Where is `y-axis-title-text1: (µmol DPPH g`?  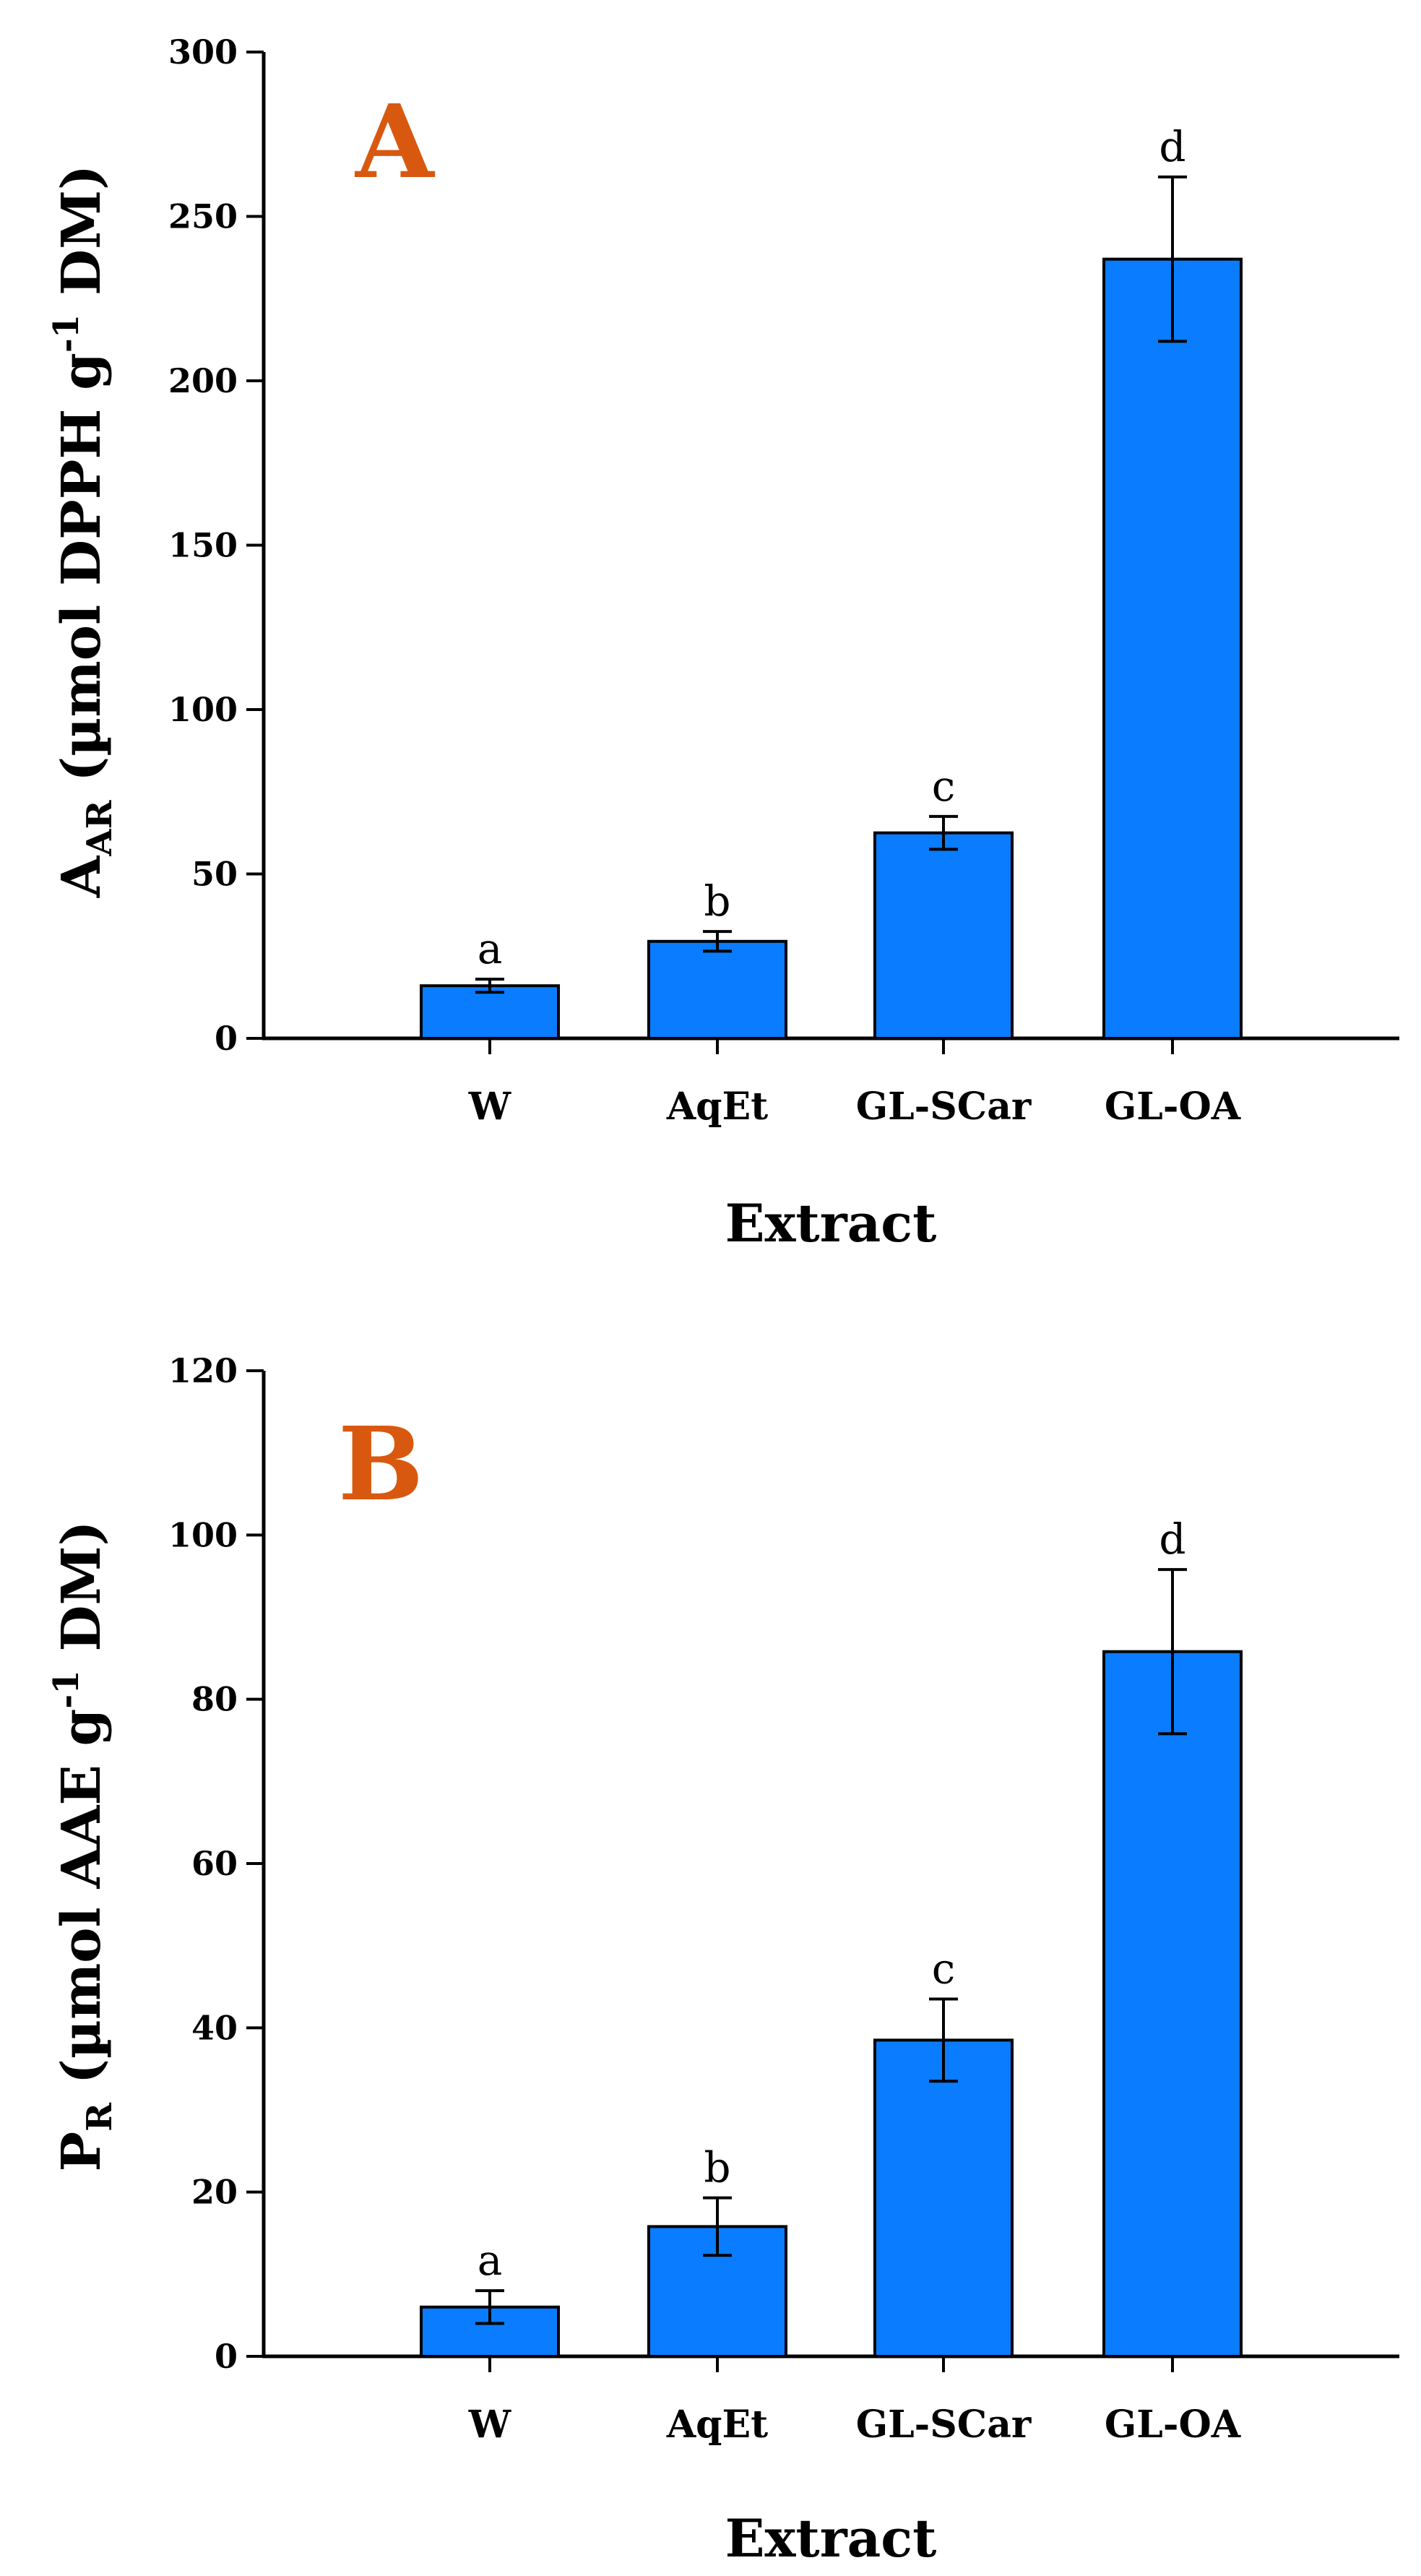
y-axis-title-text1: (µmol DPPH g is located at coordinates (82, 576).